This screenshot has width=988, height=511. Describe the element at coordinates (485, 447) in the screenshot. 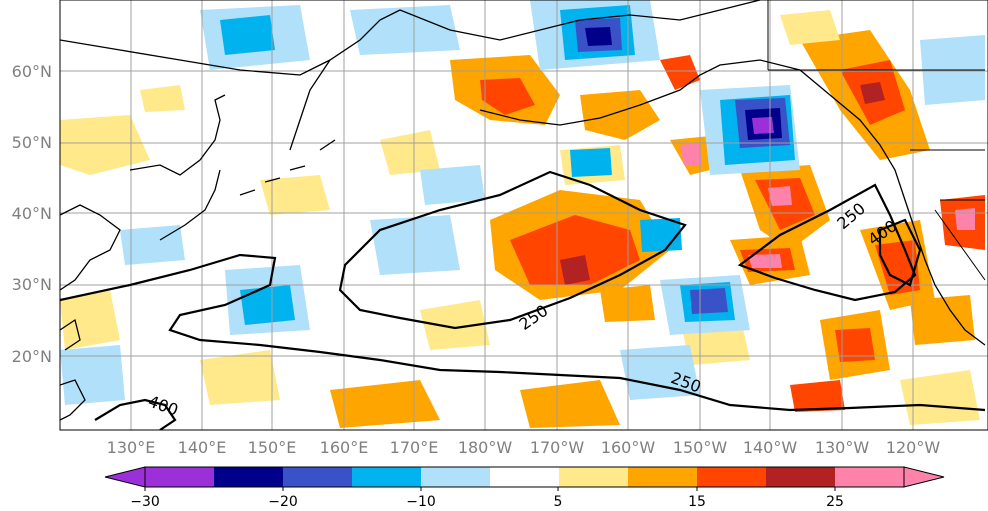

I see `longitude-label: 180°W` at that location.